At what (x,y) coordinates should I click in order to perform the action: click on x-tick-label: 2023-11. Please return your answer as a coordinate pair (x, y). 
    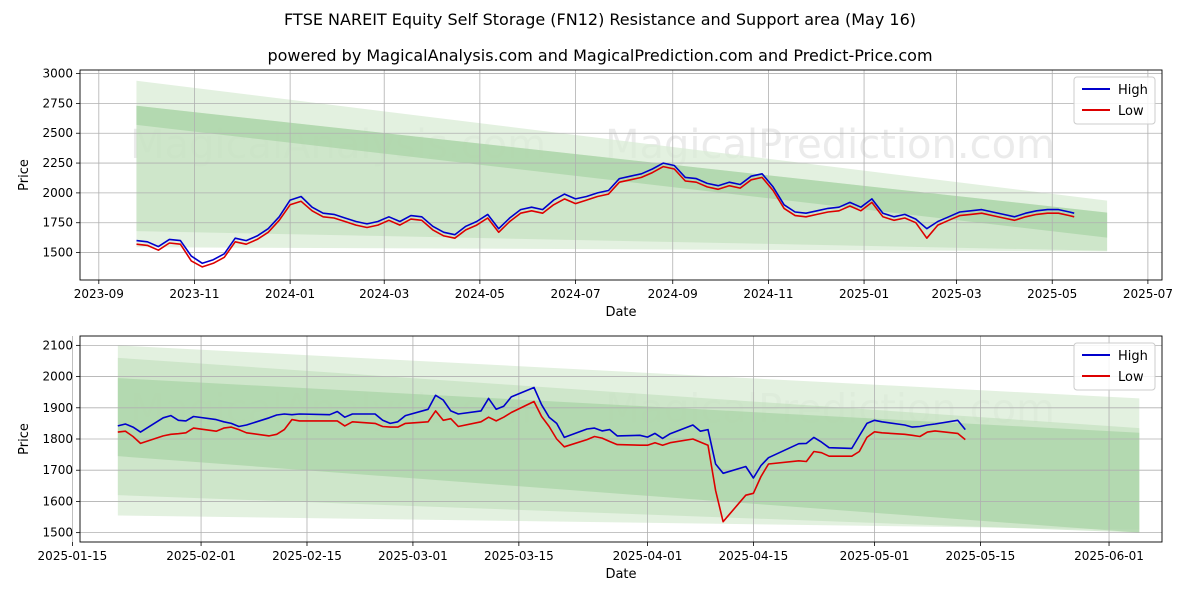
    Looking at the image, I should click on (194, 294).